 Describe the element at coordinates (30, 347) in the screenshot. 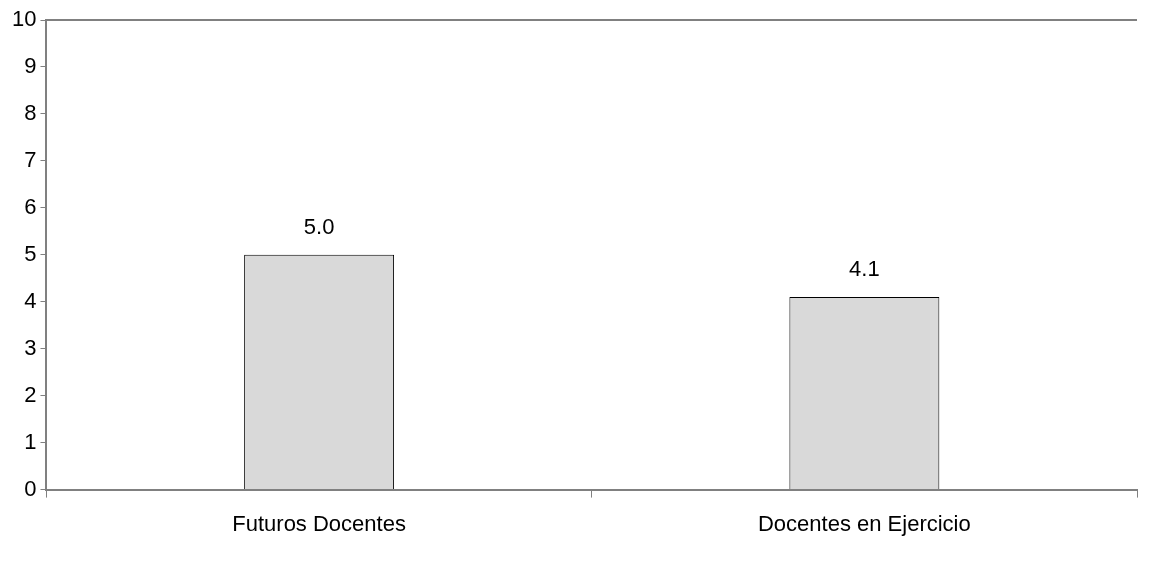

I see `y-tick-label: 3` at that location.